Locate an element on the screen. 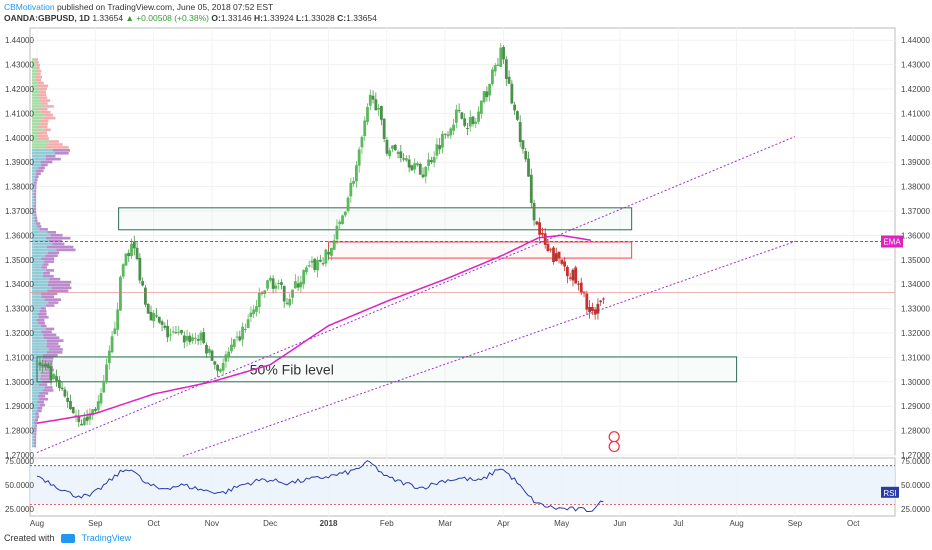 This screenshot has height=550, width=932. x-tick-label: May is located at coordinates (561, 523).